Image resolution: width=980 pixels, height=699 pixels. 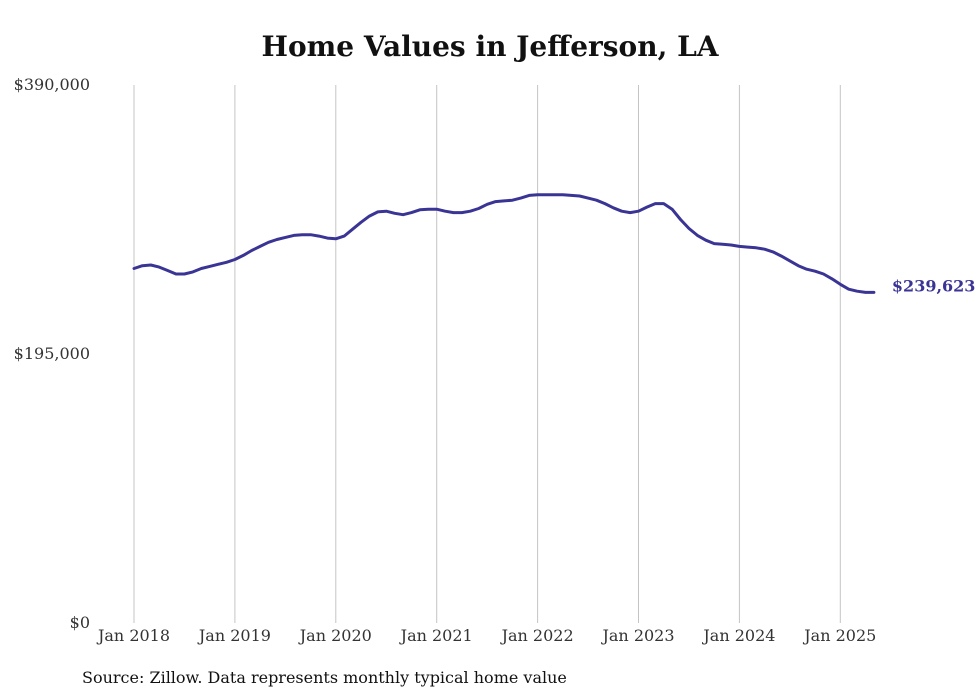 What do you see at coordinates (133, 635) in the screenshot?
I see `x-tick-label: Jan 2018` at bounding box center [133, 635].